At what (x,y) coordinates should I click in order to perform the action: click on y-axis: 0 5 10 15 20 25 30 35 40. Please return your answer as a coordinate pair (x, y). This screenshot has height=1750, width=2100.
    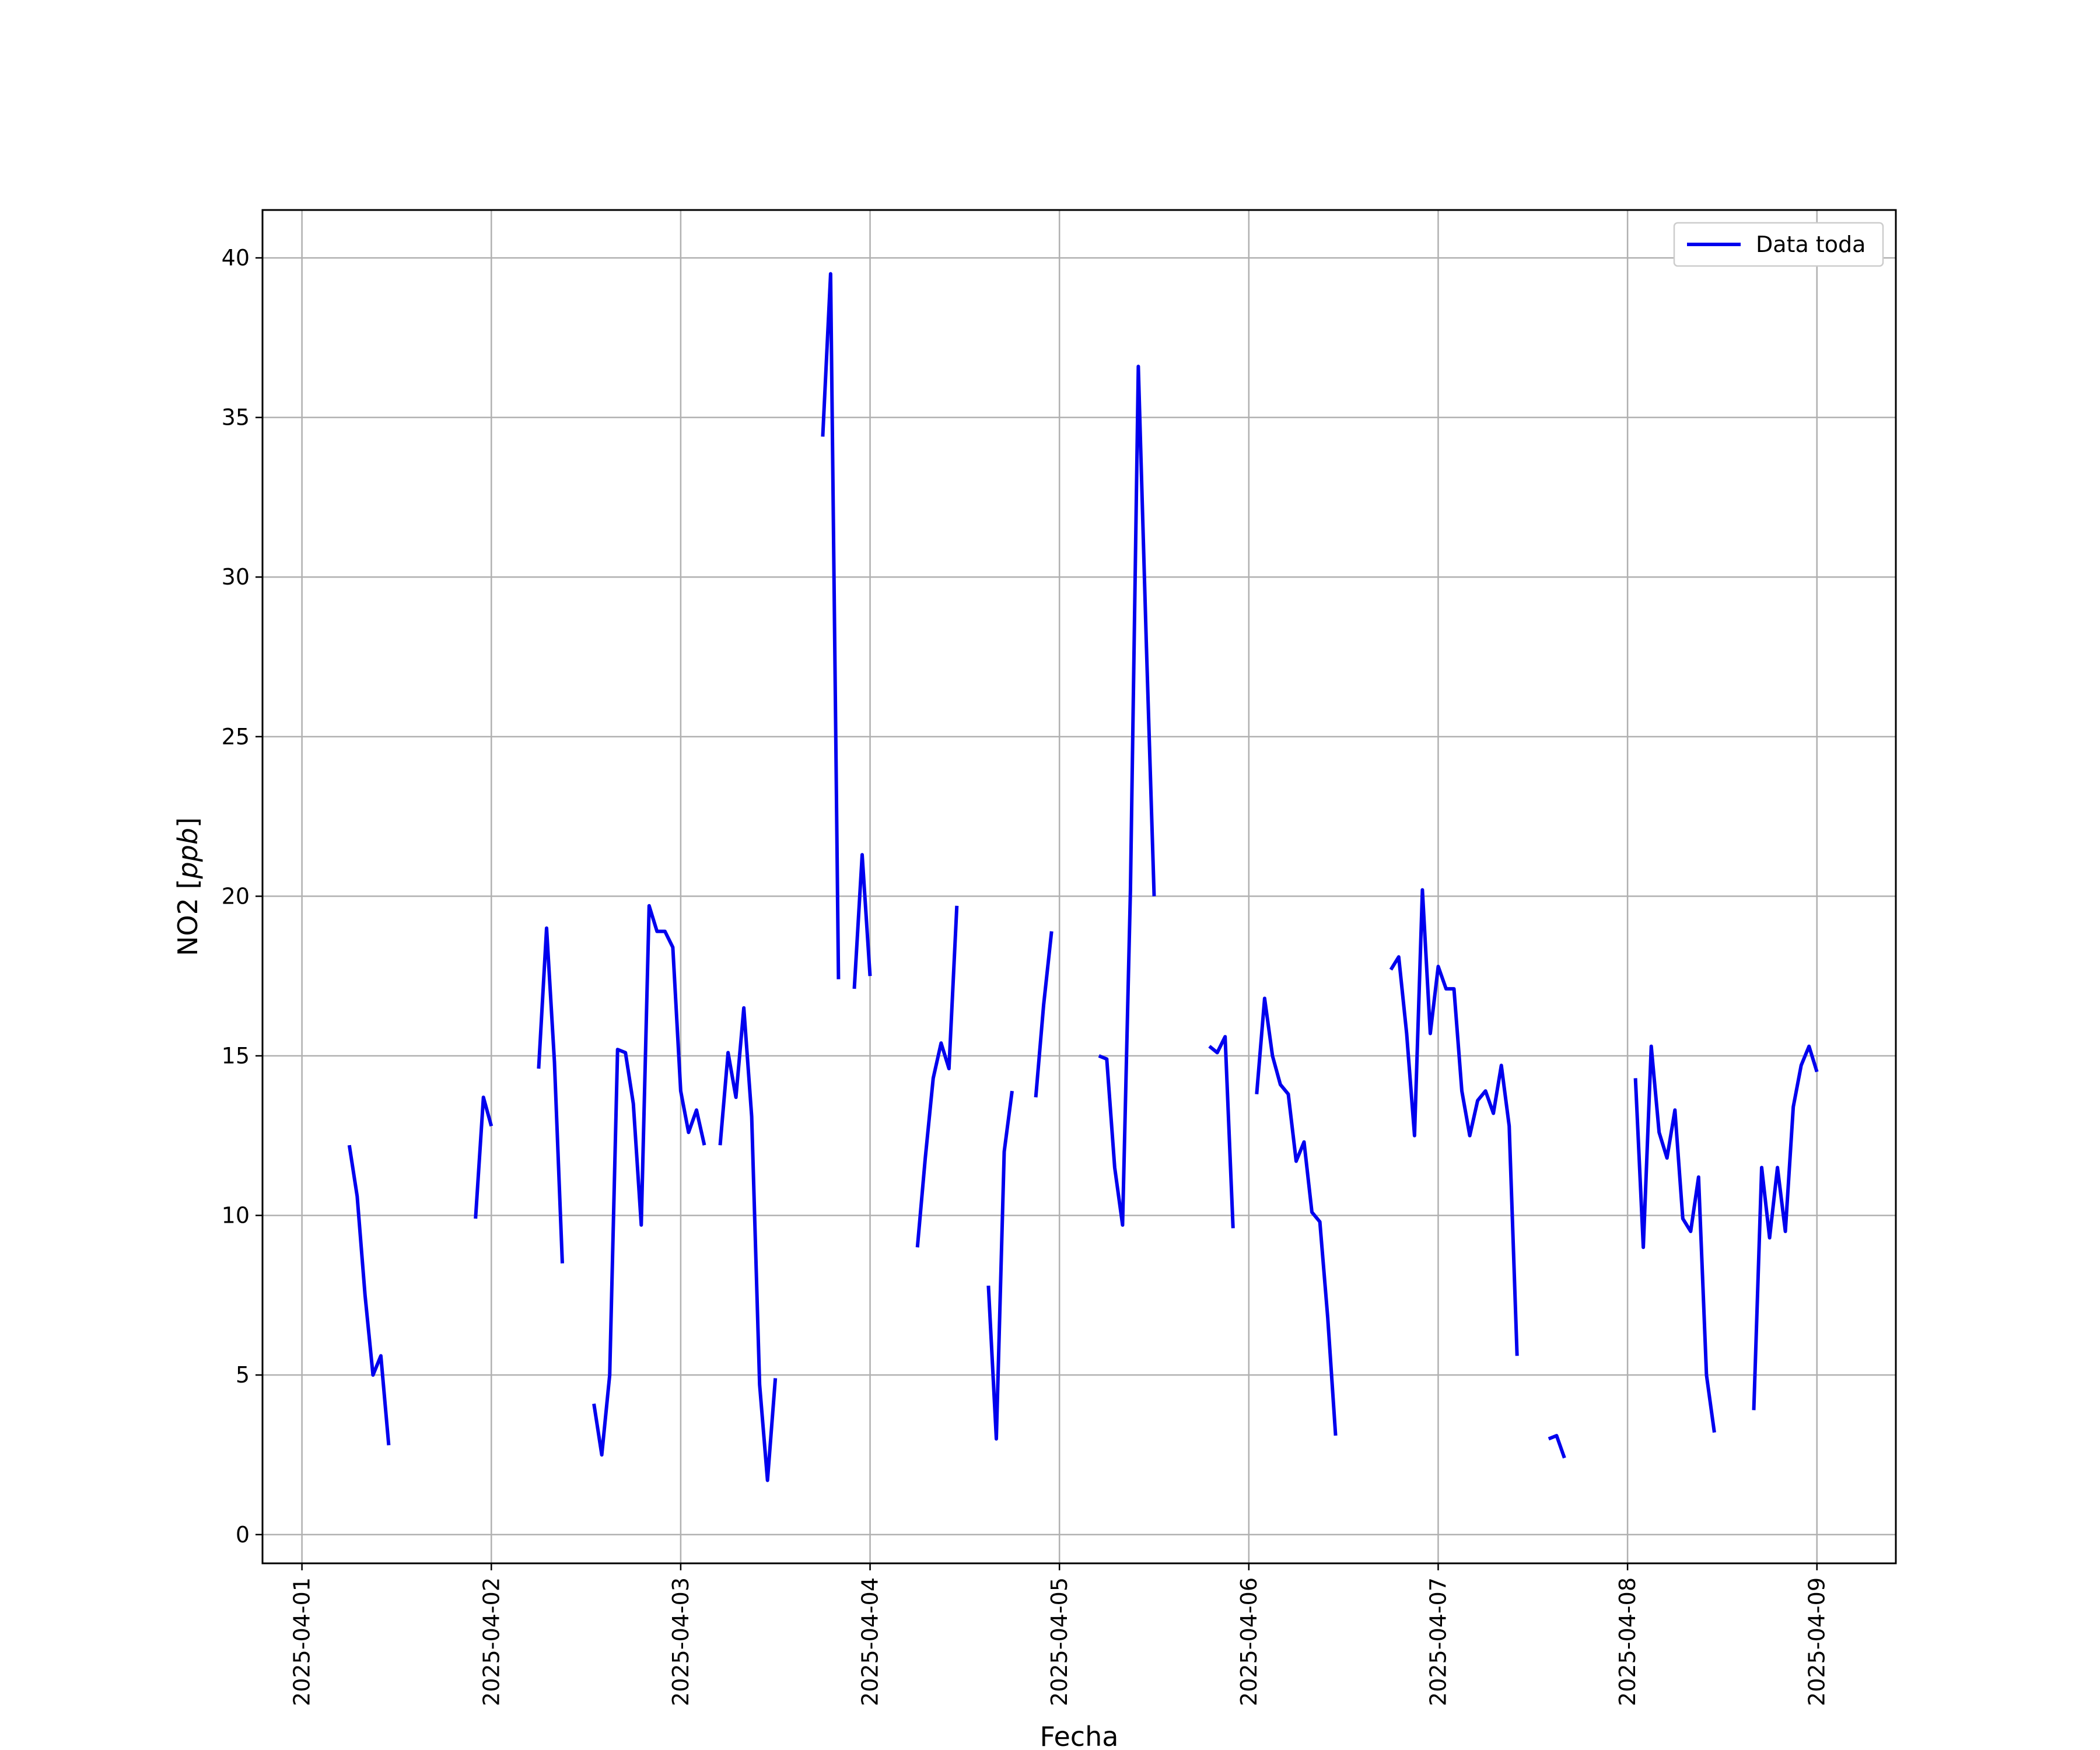
    Looking at the image, I should click on (242, 896).